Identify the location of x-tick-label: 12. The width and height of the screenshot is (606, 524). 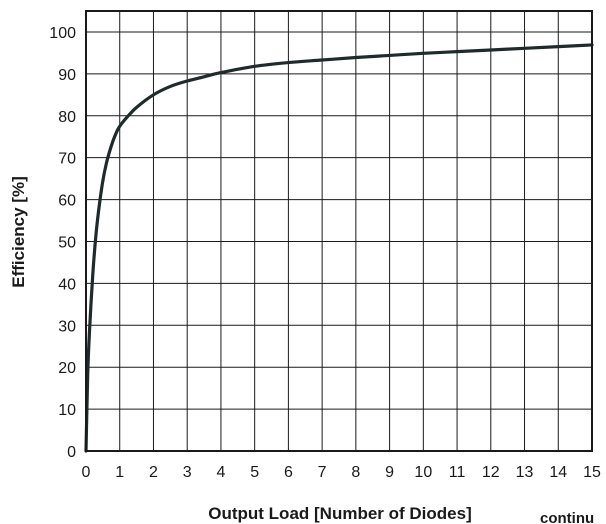
(491, 472).